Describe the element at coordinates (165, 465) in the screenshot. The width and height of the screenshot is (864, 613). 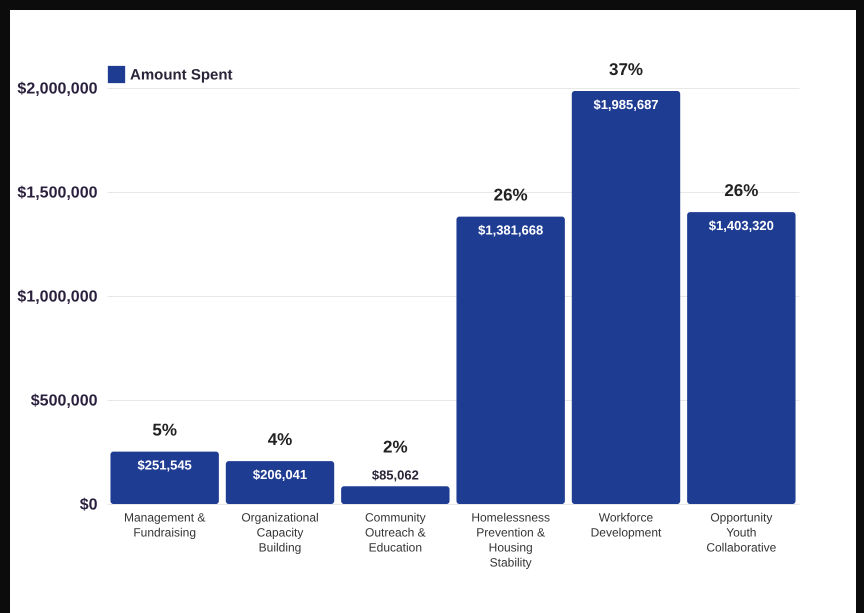
I see `data-label: $251,545` at that location.